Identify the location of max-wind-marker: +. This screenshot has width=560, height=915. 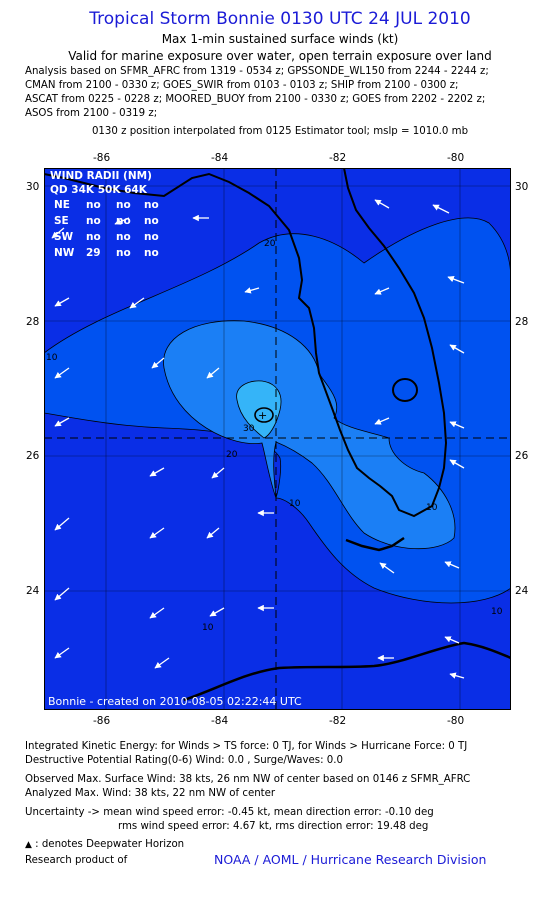
(262, 415).